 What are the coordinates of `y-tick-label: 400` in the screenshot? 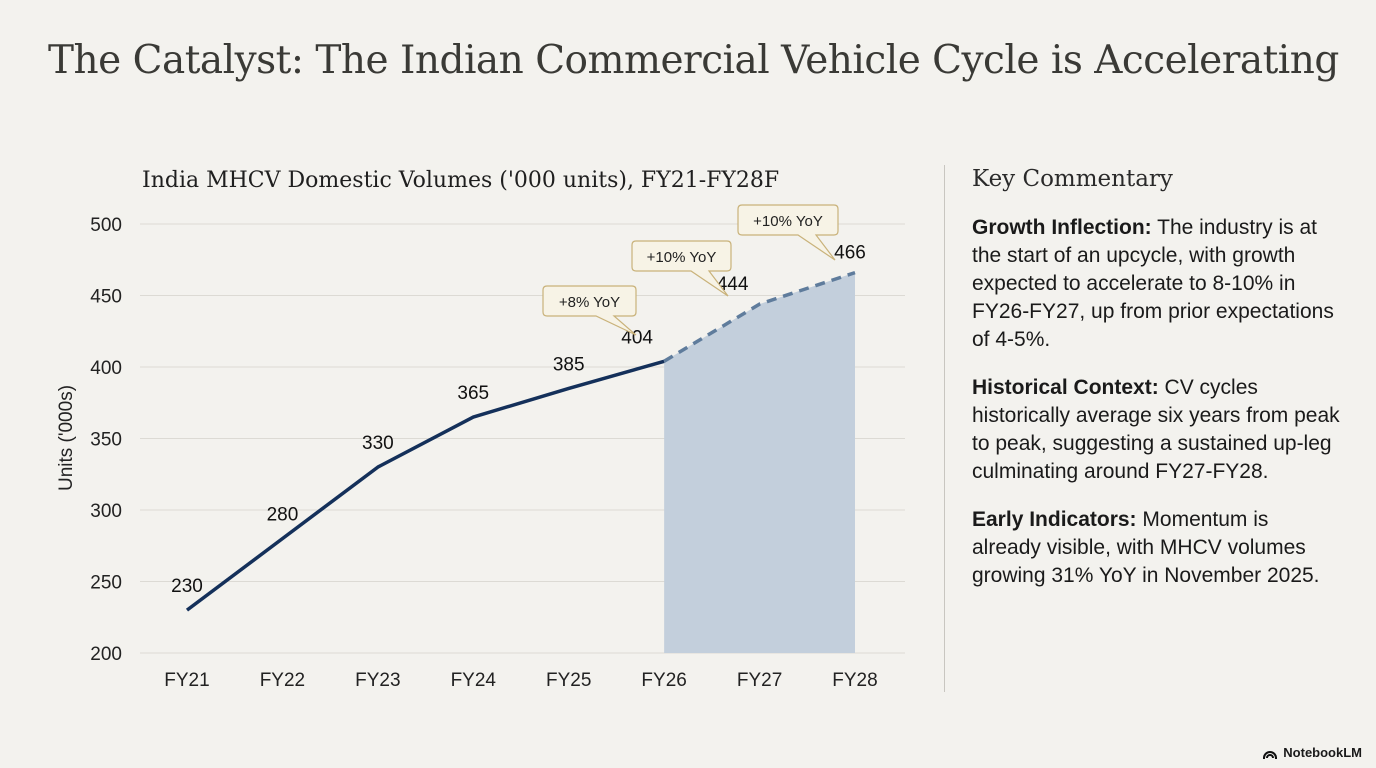 It's located at (106, 368).